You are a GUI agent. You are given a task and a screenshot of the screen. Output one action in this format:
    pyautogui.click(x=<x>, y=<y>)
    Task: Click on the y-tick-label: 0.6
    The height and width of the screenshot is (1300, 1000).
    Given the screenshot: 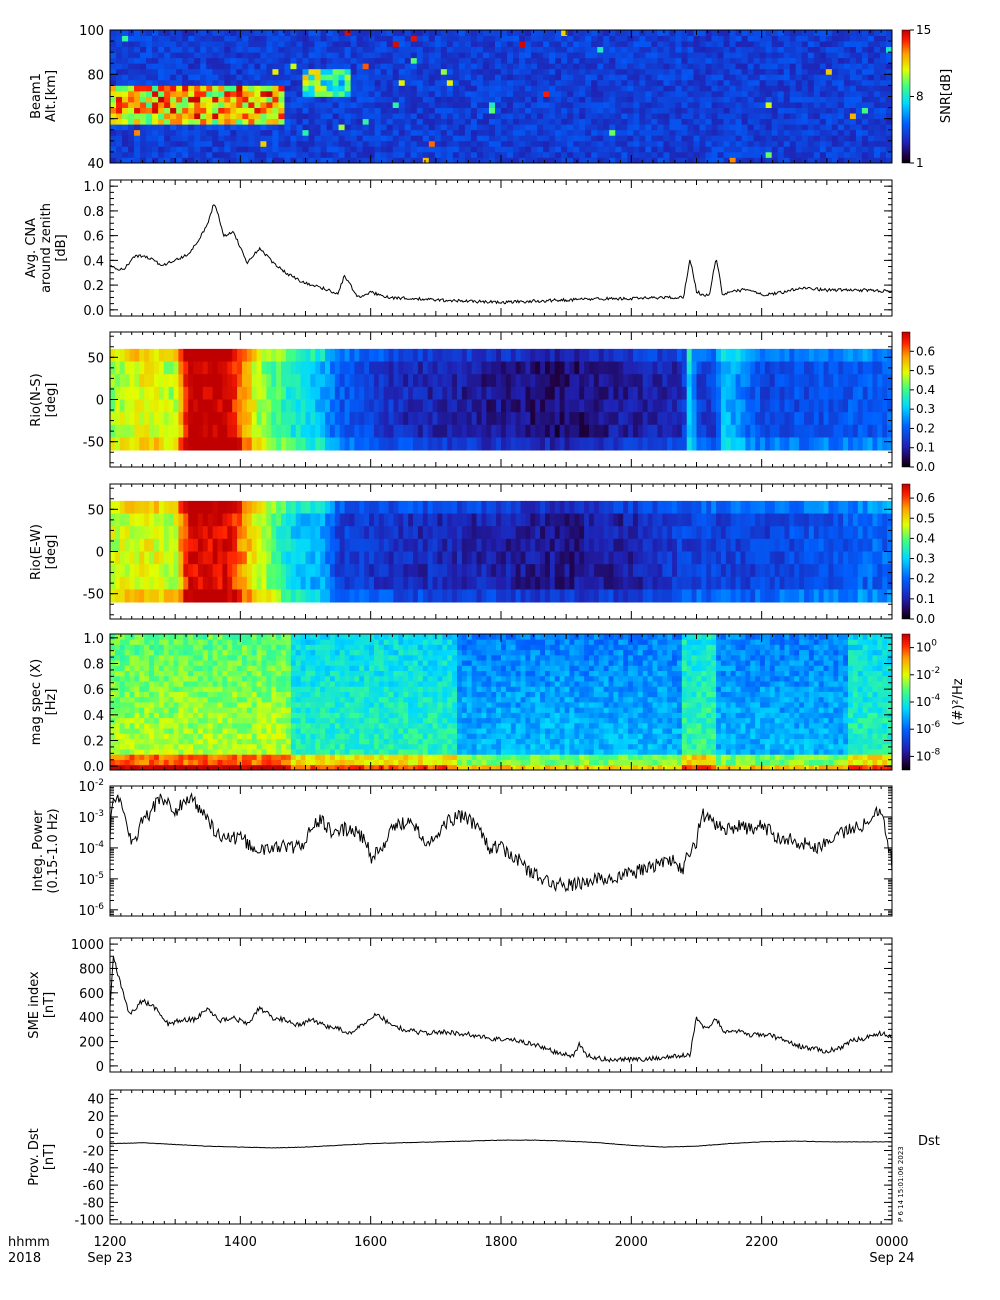 What is the action you would take?
    pyautogui.click(x=93, y=237)
    